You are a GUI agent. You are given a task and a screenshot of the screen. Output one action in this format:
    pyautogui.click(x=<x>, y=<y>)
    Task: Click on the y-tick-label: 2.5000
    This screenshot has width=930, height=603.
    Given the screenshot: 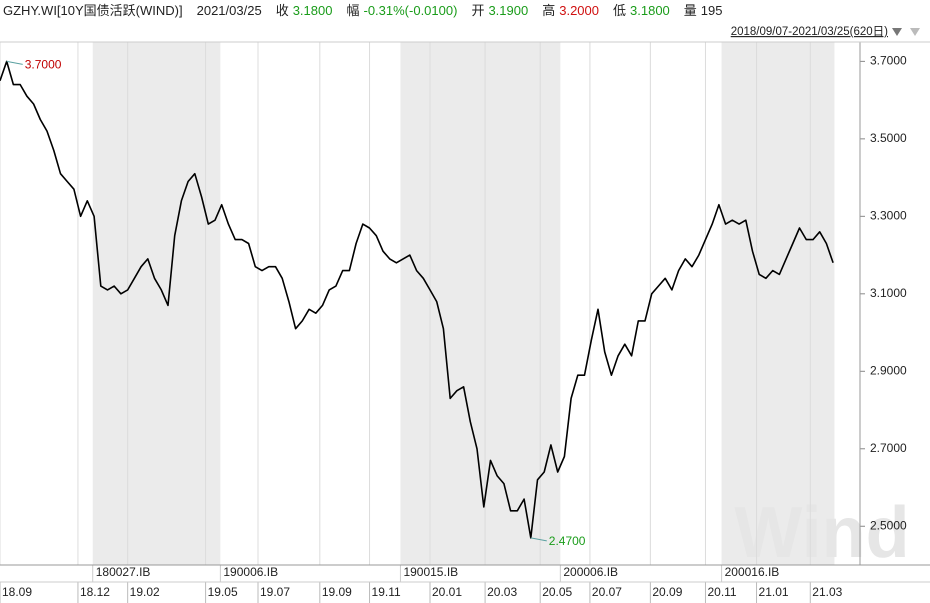 What is the action you would take?
    pyautogui.click(x=888, y=525)
    